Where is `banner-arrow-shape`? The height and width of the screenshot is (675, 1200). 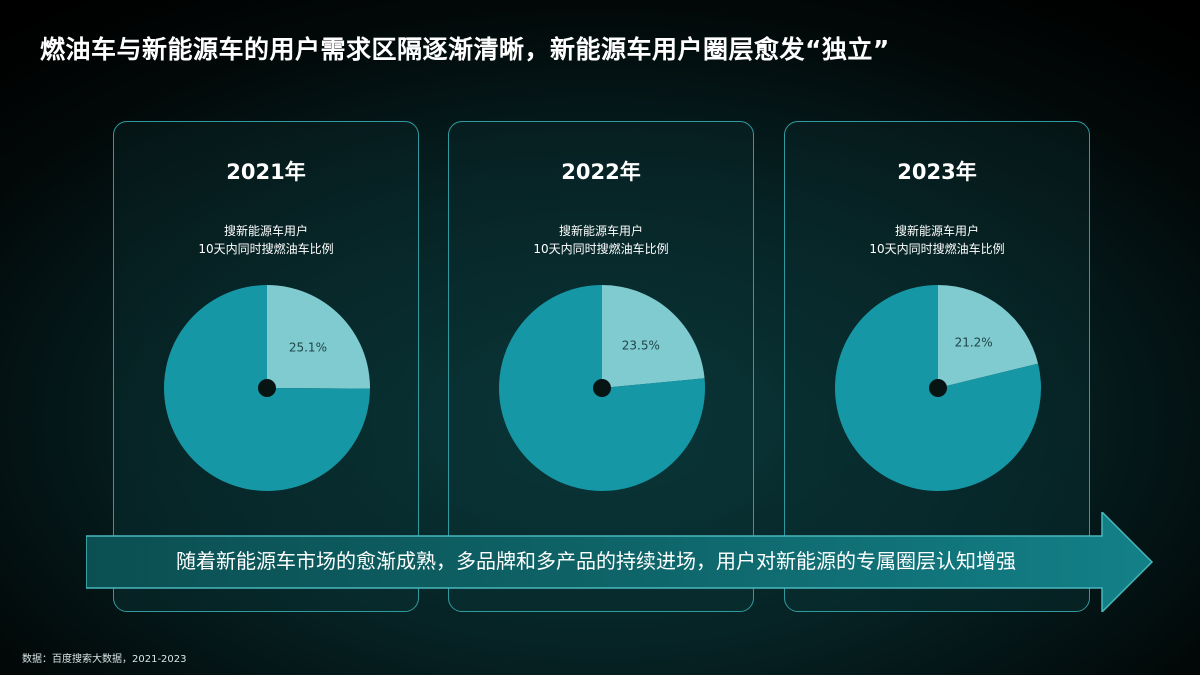
banner-arrow-shape is located at coordinates (620, 562).